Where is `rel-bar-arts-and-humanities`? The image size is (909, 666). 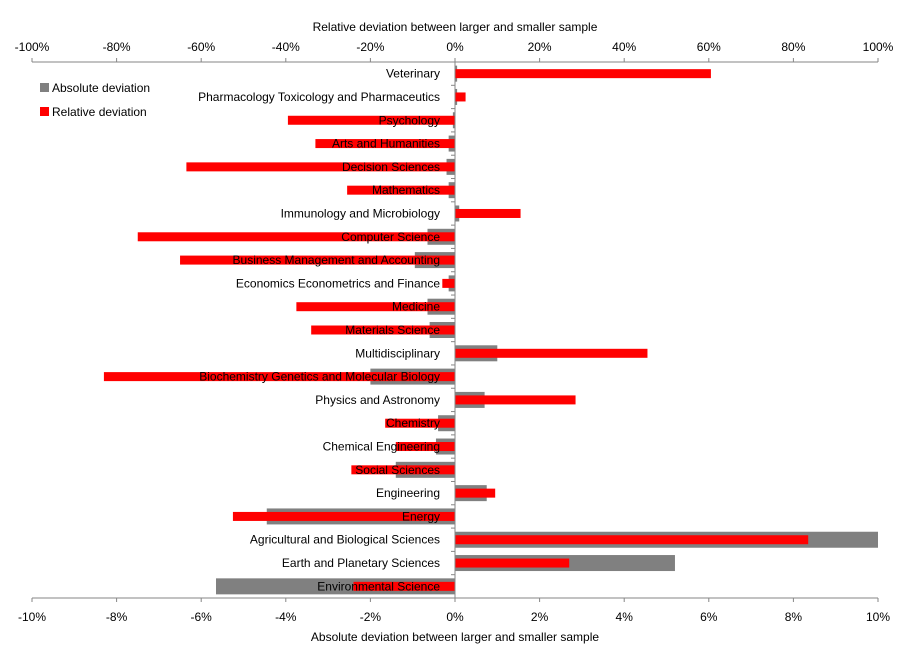
rel-bar-arts-and-humanities is located at coordinates (385, 144).